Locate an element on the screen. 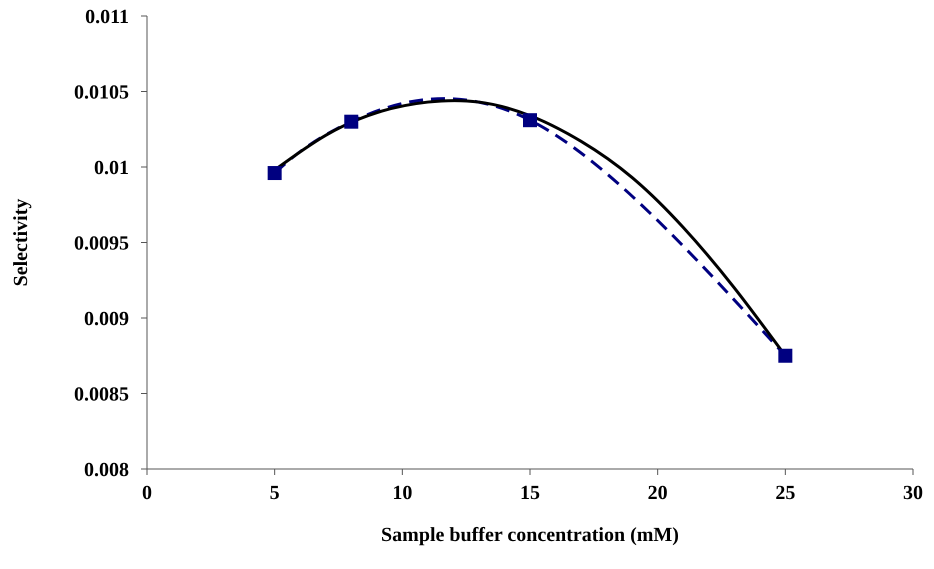  y-tick-label: 0.0085 is located at coordinates (101, 395).